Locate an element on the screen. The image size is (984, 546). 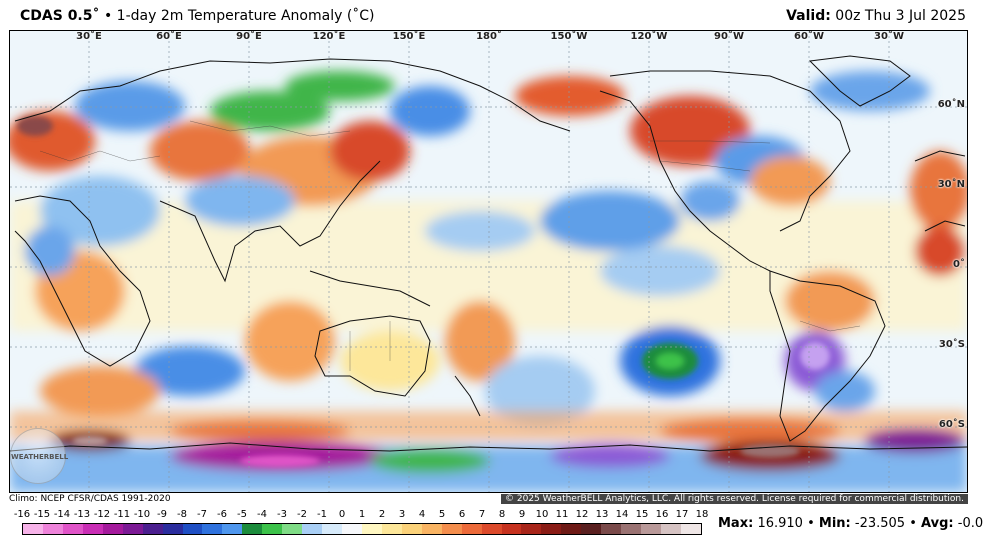
legend-tick-label: 2 is located at coordinates (382, 514).